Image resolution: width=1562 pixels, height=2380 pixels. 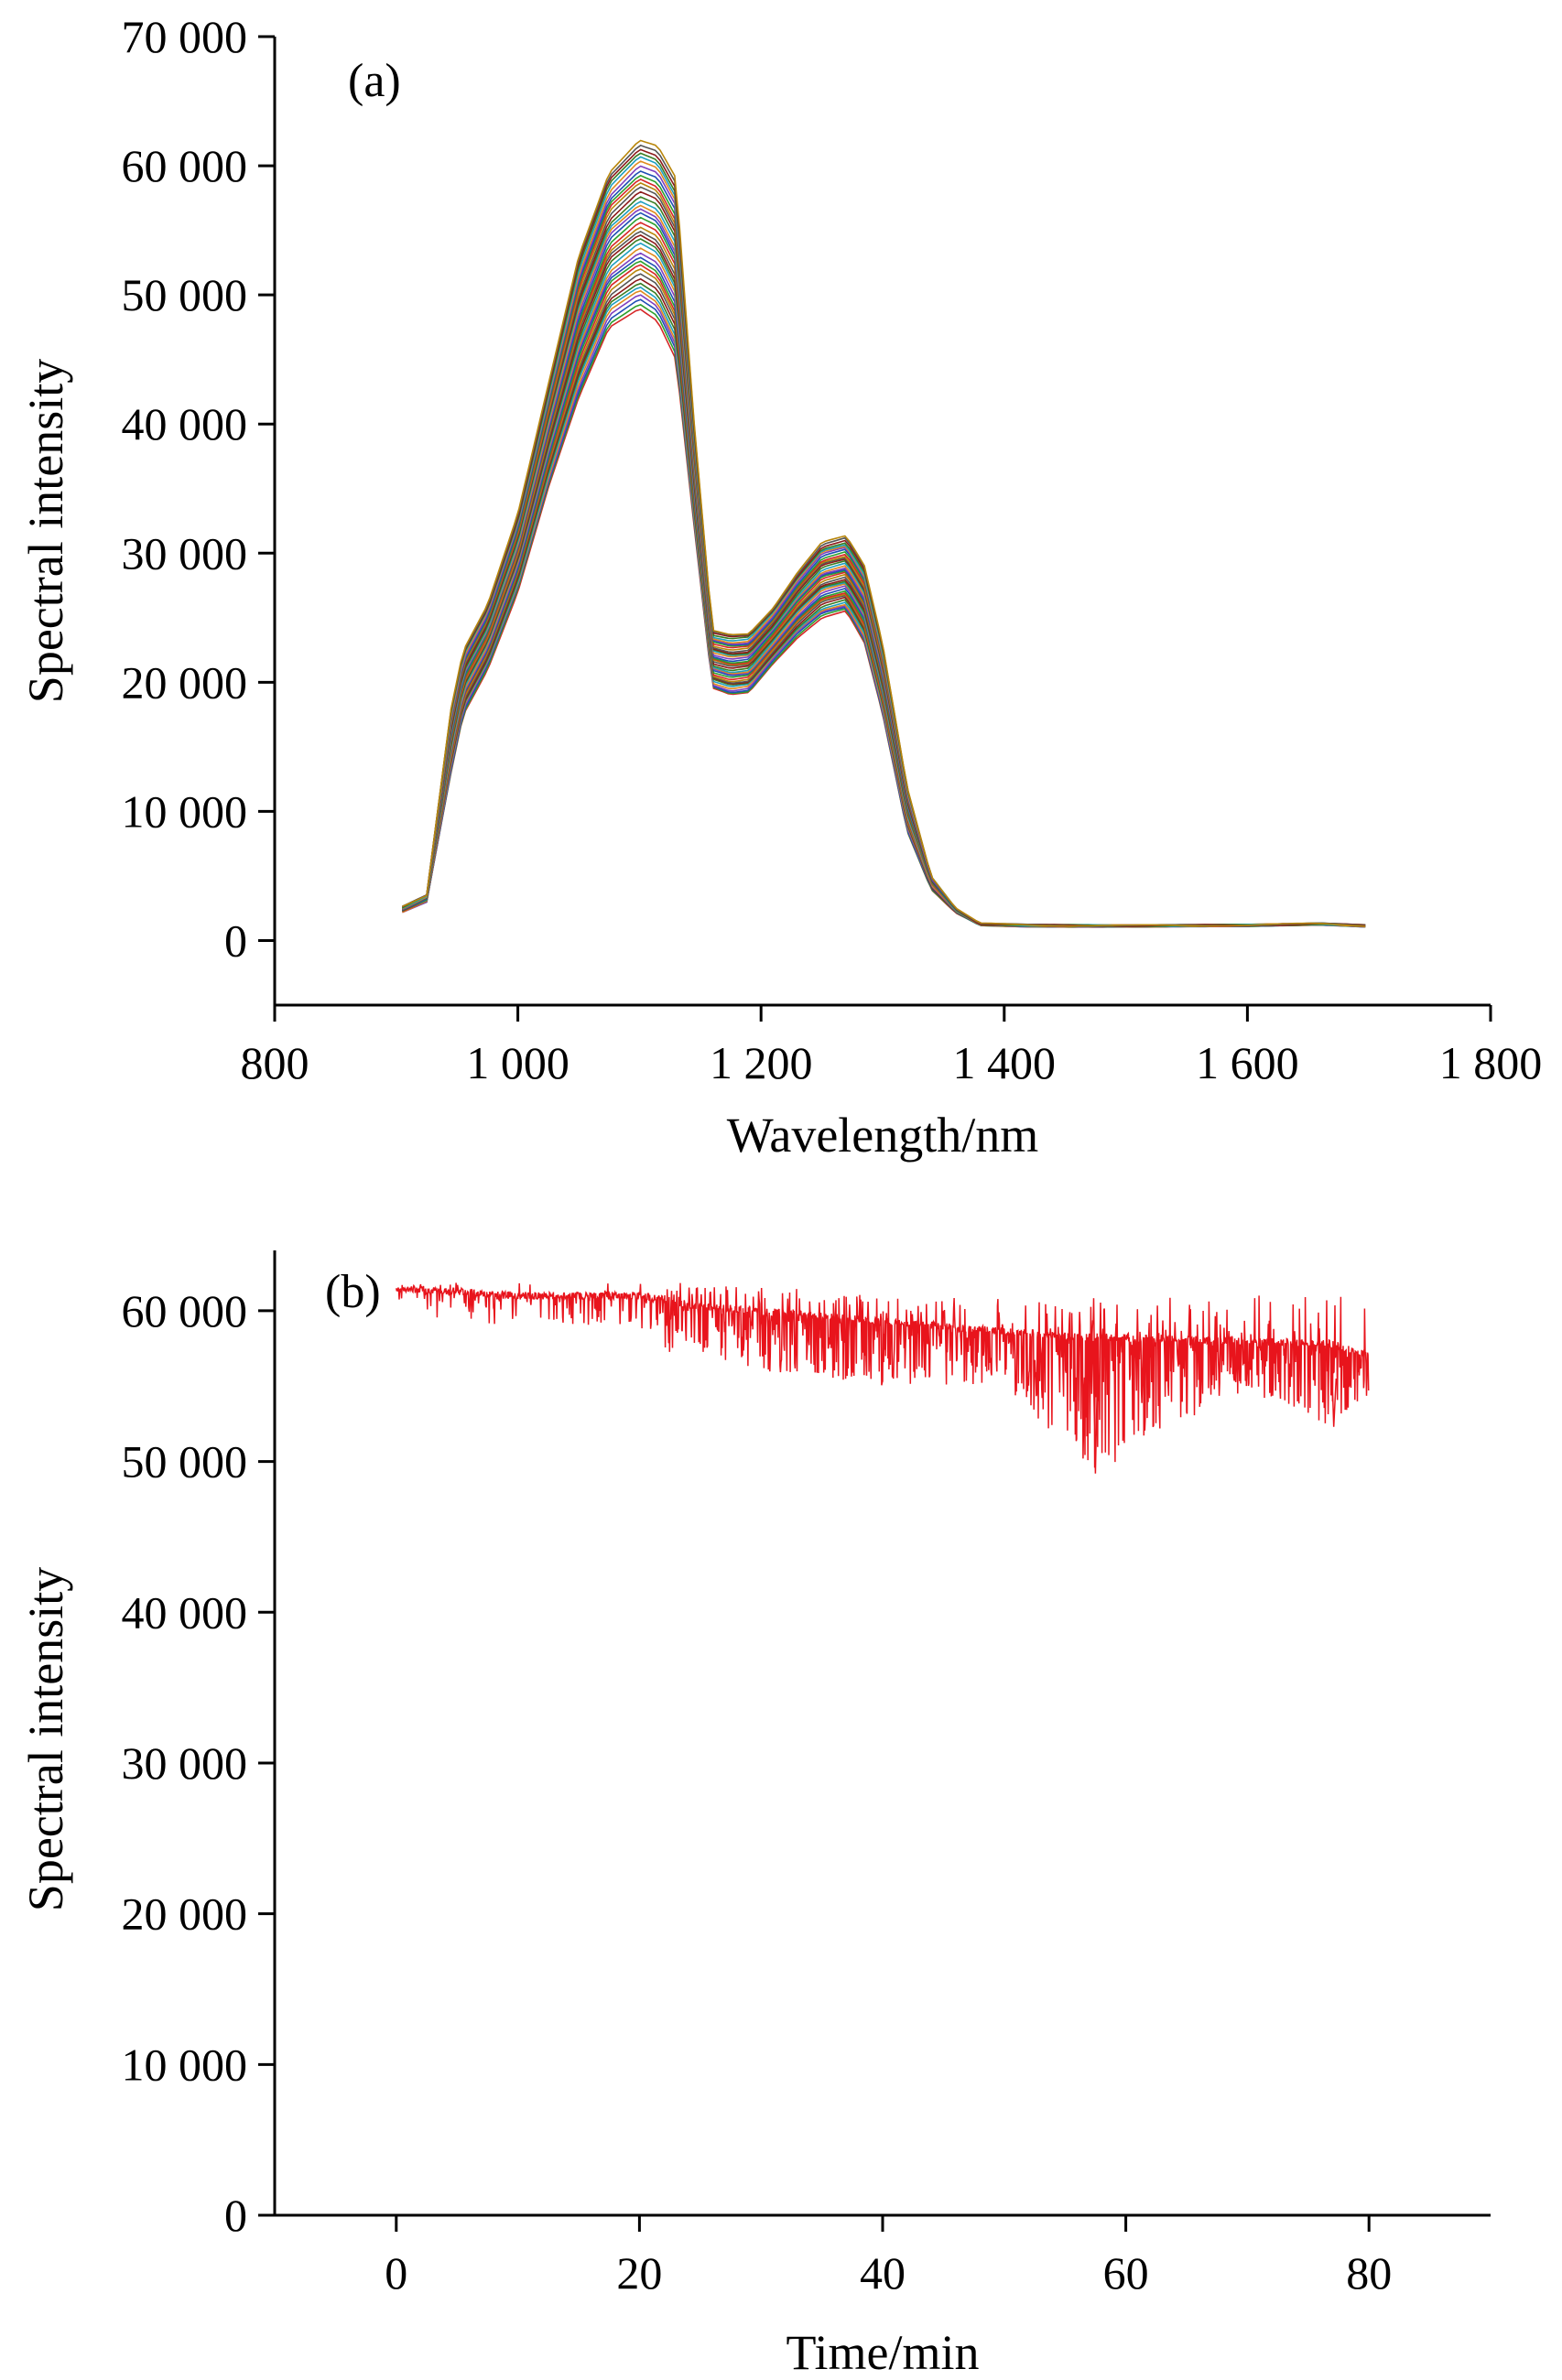 What do you see at coordinates (185, 1310) in the screenshot?
I see `panel-b-y-tick-label: 60 000` at bounding box center [185, 1310].